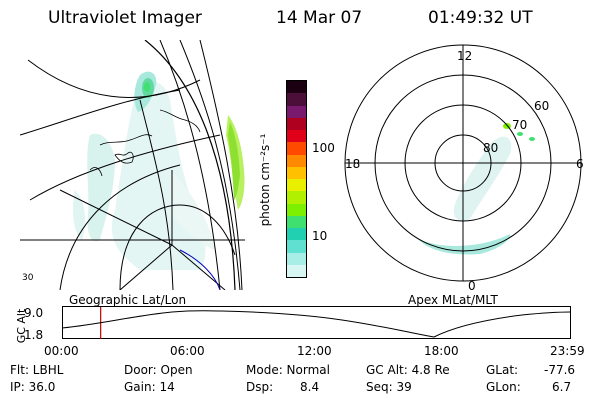 Image resolution: width=600 pixels, height=400 pixels. What do you see at coordinates (34, 313) in the screenshot?
I see `altitude-tick-9: 9.0` at bounding box center [34, 313].